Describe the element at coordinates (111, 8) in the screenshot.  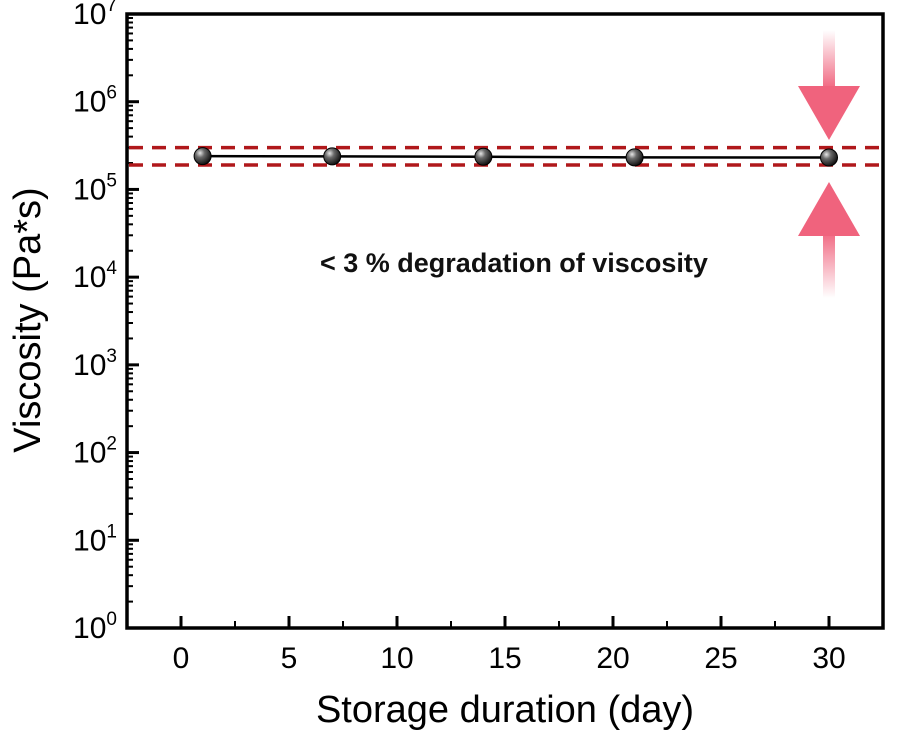
I see `y-tick-exponent: 7` at that location.